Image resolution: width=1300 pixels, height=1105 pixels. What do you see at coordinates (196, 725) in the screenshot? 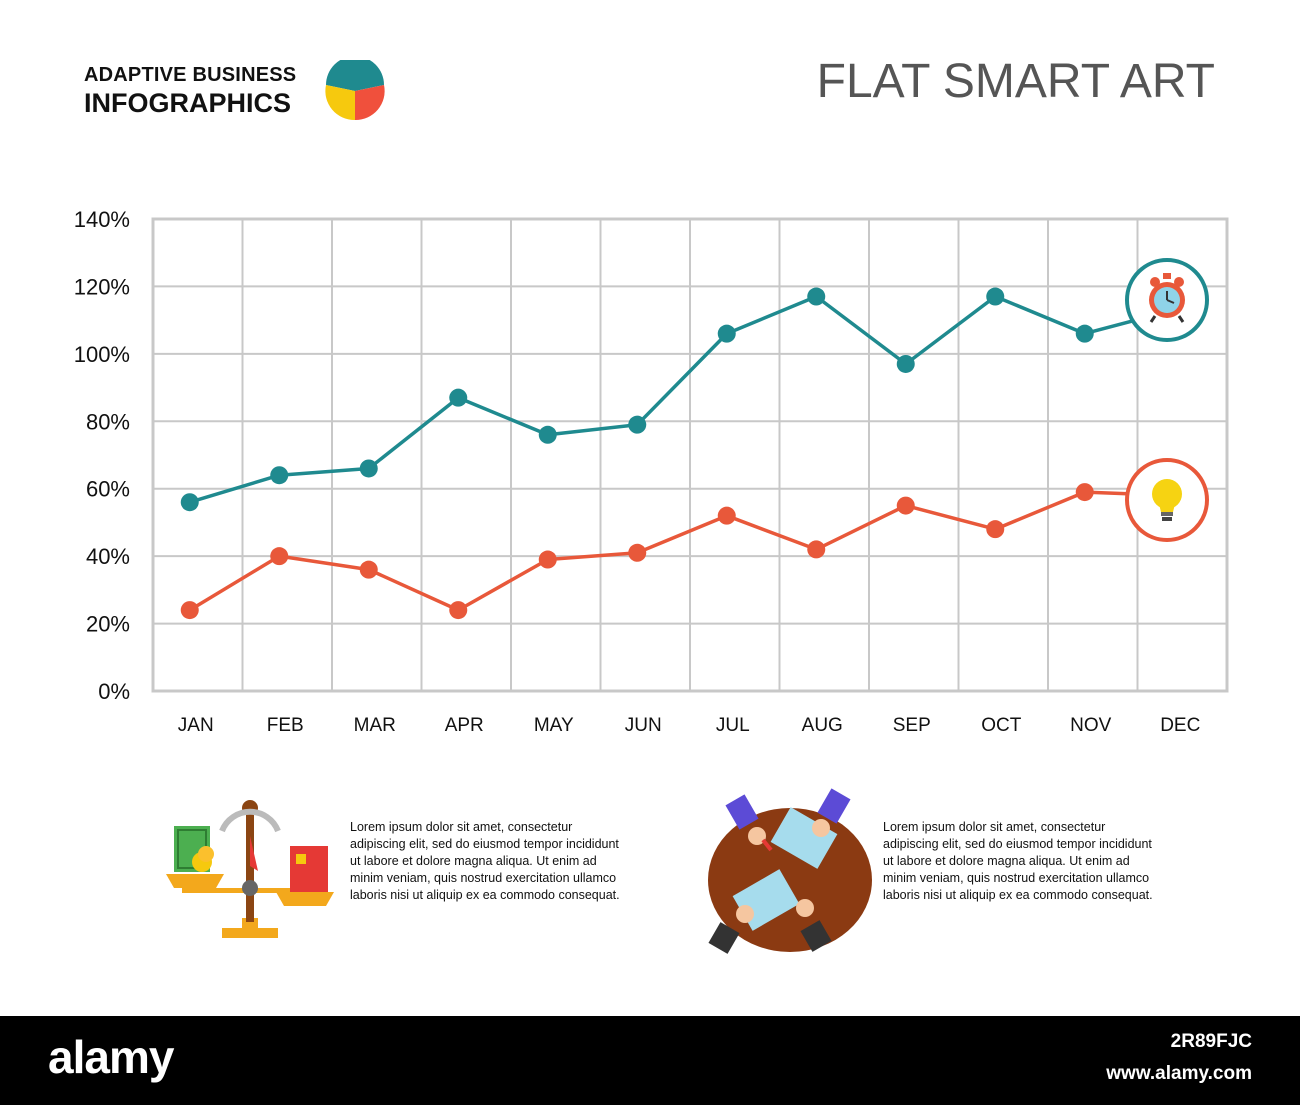
I see `x-tick-label: JAN` at bounding box center [196, 725].